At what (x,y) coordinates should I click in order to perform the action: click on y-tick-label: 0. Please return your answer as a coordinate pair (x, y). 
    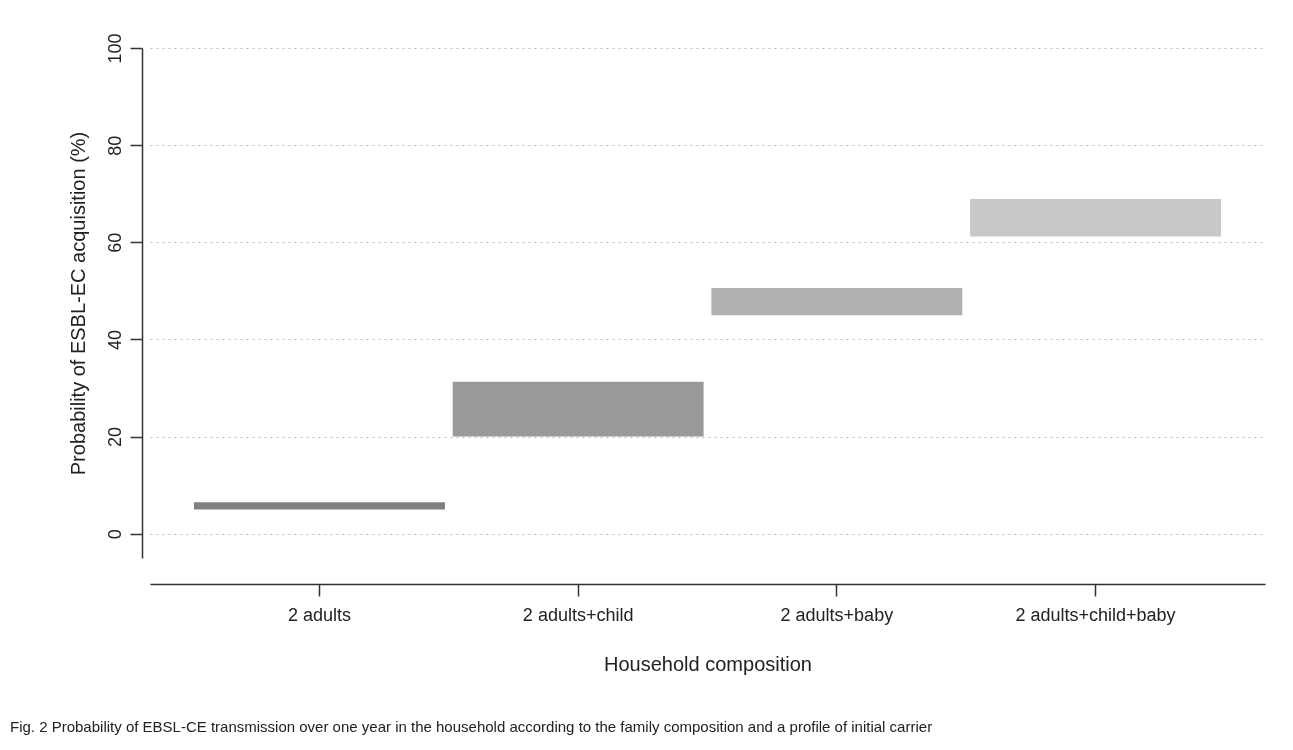
    Looking at the image, I should click on (114, 534).